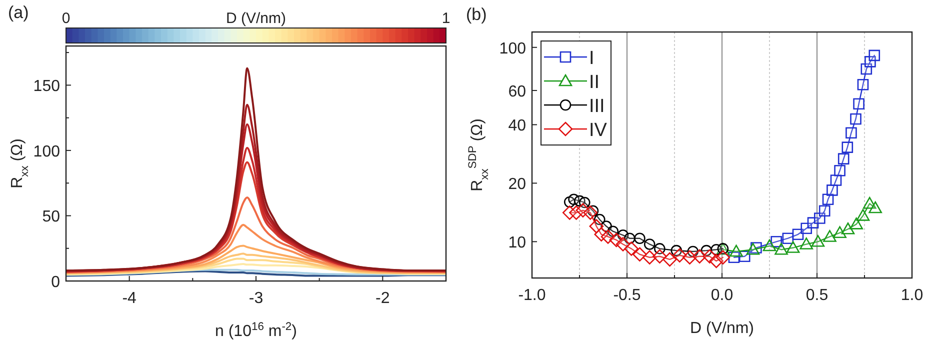 Image resolution: width=932 pixels, height=344 pixels. I want to click on y-tick-label: 20, so click(517, 185).